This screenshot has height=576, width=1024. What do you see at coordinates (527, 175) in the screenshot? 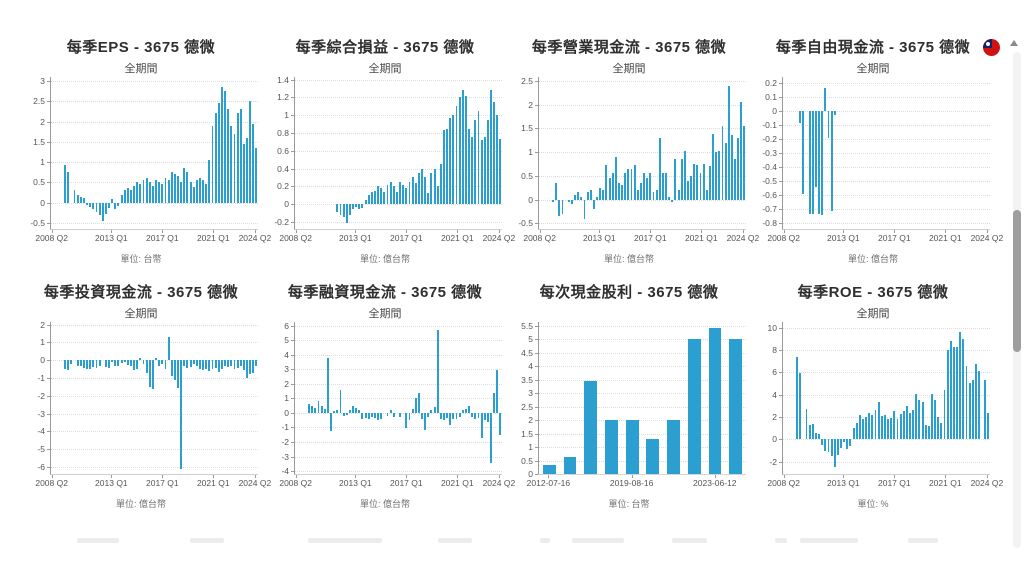
I see `y-tick-label: 0.5` at bounding box center [527, 175].